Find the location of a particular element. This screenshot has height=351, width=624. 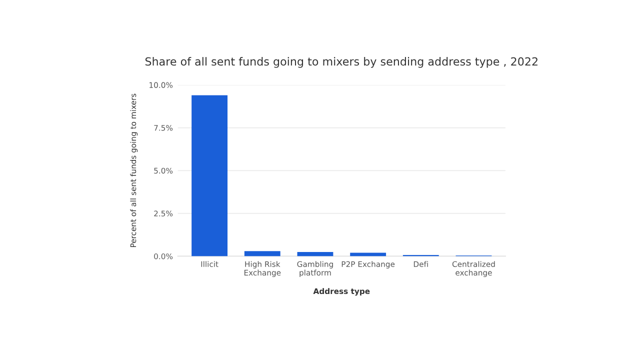

chart-title: Share of all sent funds going to mixers by sending address type , 2022 is located at coordinates (341, 62).